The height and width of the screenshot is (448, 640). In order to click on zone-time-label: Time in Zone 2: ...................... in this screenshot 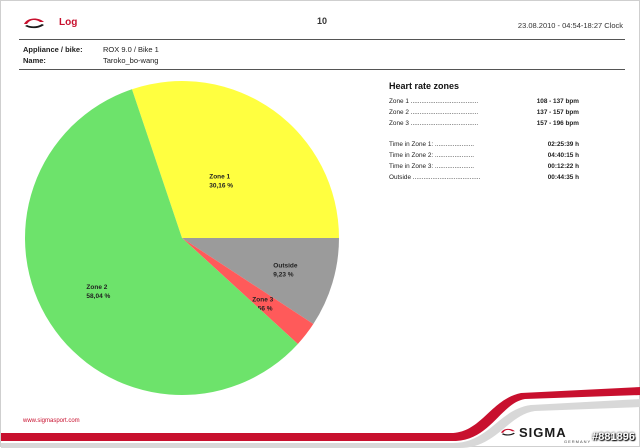, I will do `click(431, 155)`.